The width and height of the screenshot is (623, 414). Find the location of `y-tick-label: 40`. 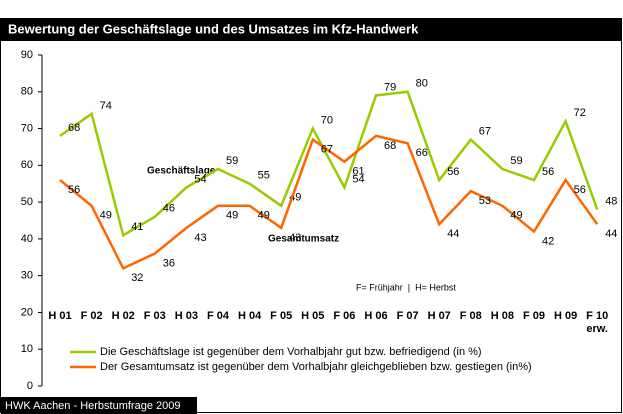

y-tick-label: 40 is located at coordinates (27, 239).